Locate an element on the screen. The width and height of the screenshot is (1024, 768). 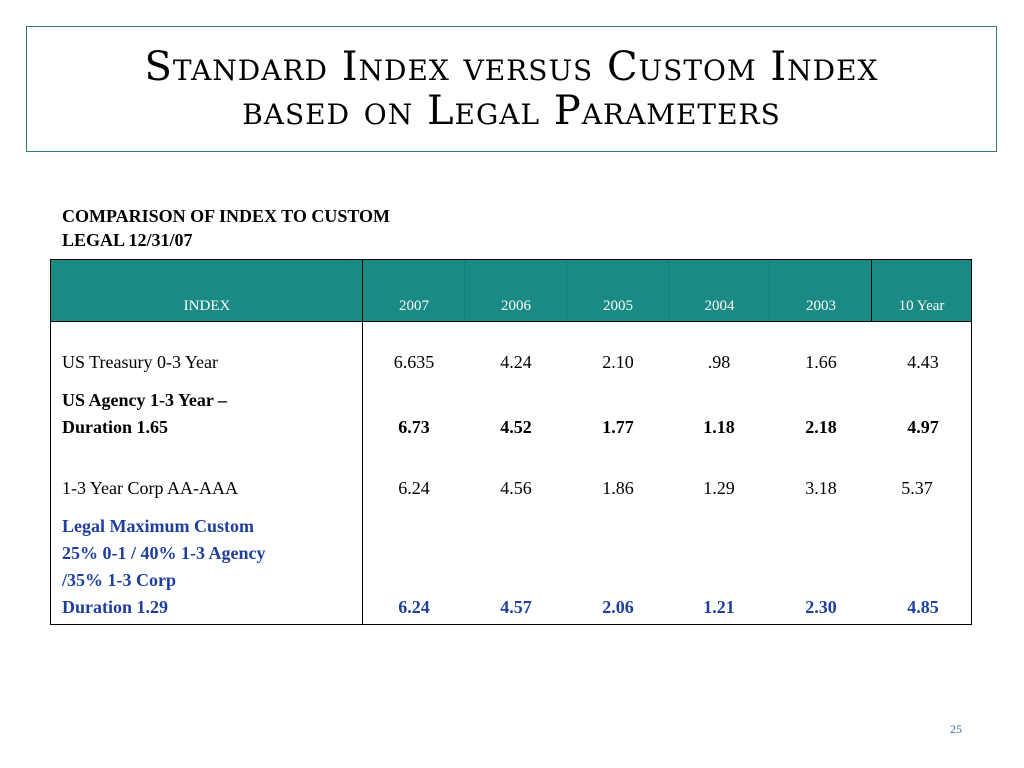
cell-2004: 1.21 is located at coordinates (719, 607).